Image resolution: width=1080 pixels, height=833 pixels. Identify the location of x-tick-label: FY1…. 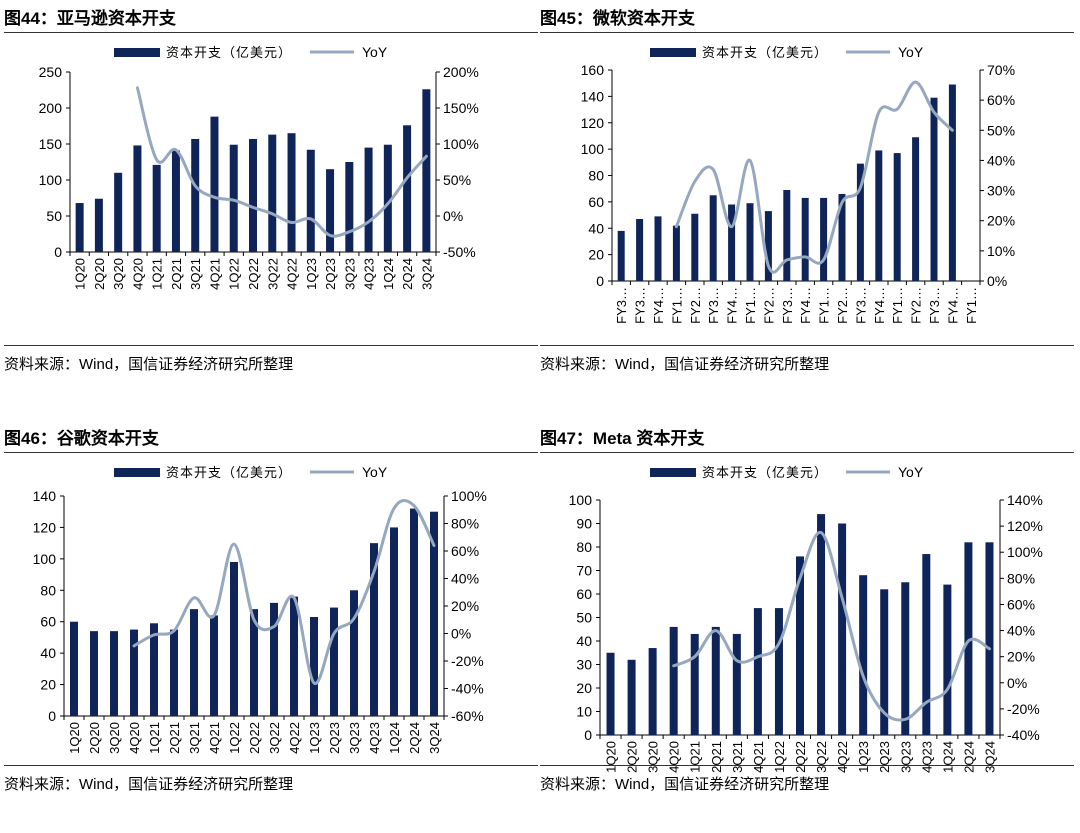
(971, 305).